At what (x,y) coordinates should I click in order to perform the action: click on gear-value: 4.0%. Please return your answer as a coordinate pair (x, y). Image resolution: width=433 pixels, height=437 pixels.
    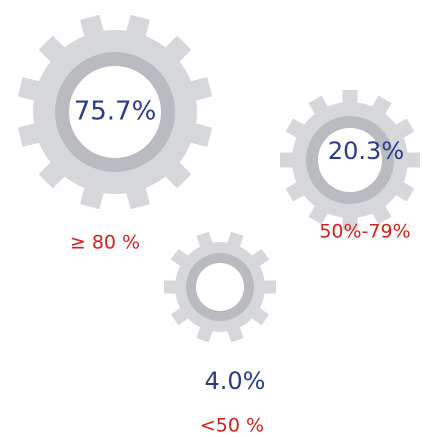
    Looking at the image, I should click on (235, 381).